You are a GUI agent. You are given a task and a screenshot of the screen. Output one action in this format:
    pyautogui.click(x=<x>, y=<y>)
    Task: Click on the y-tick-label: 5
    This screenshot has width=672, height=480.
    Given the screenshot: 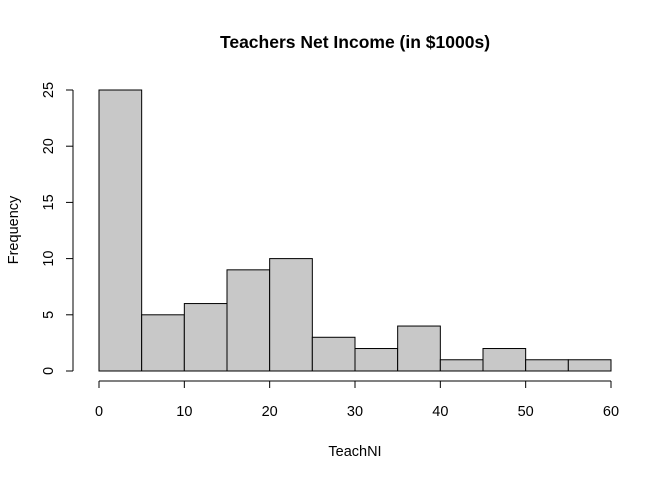 What is the action you would take?
    pyautogui.click(x=49, y=315)
    